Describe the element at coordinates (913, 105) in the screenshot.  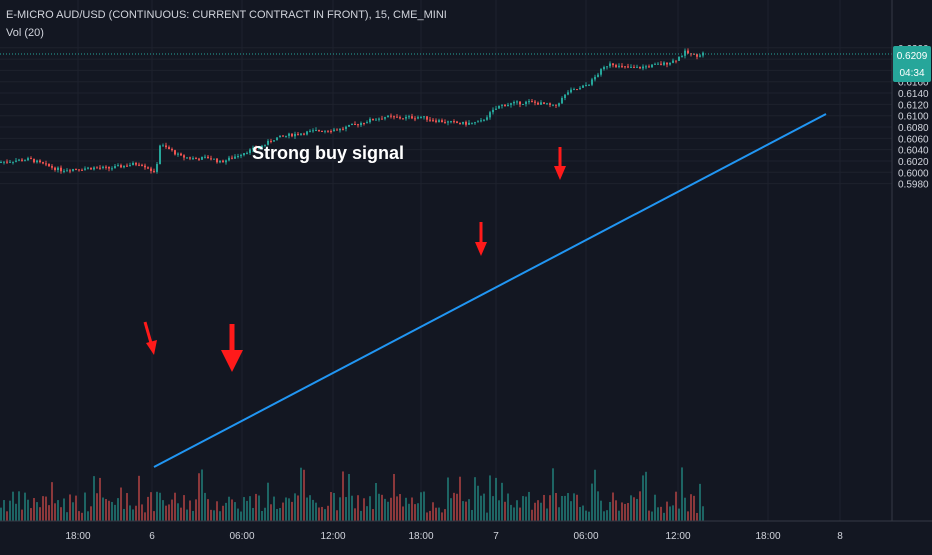
I see `y-tick-label: 0.6120` at that location.